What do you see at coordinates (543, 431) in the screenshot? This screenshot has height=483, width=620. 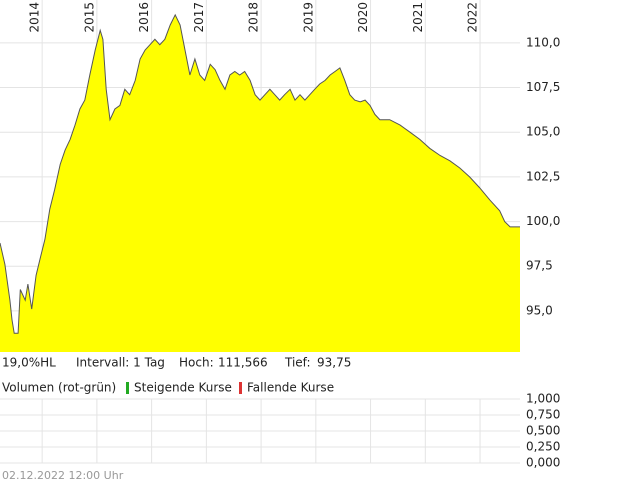 I see `y-tick-label: 0,500` at bounding box center [543, 431].